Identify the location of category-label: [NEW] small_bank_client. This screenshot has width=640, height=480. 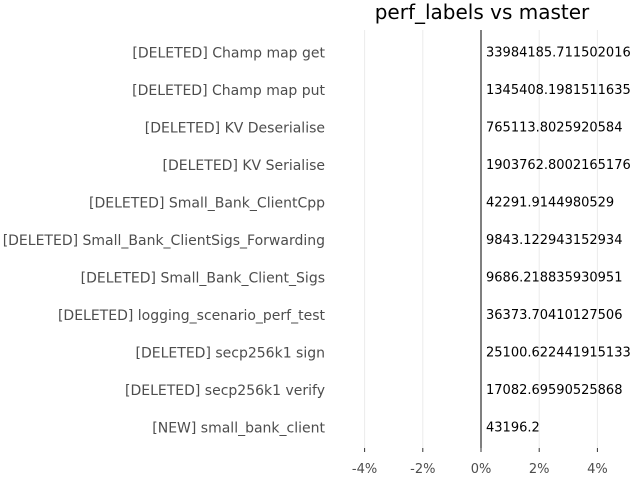
(238, 429).